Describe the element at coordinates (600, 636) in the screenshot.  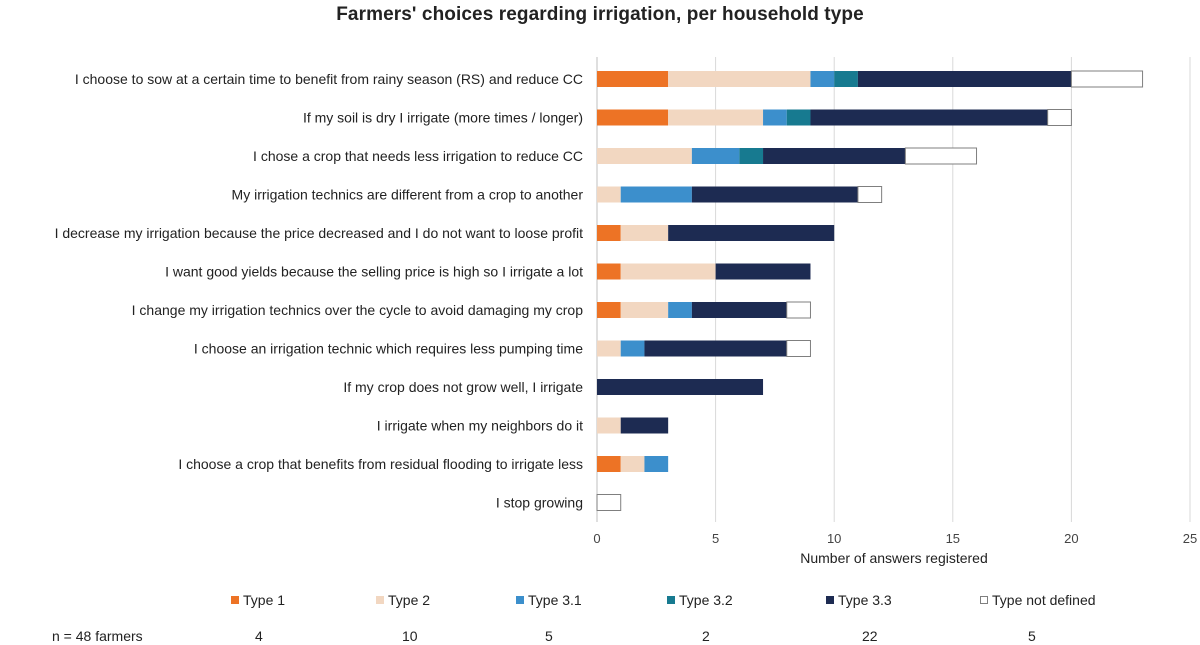
I see `sample-counts-row: n = 48 farmers 4 10 5 2 22 5` at that location.